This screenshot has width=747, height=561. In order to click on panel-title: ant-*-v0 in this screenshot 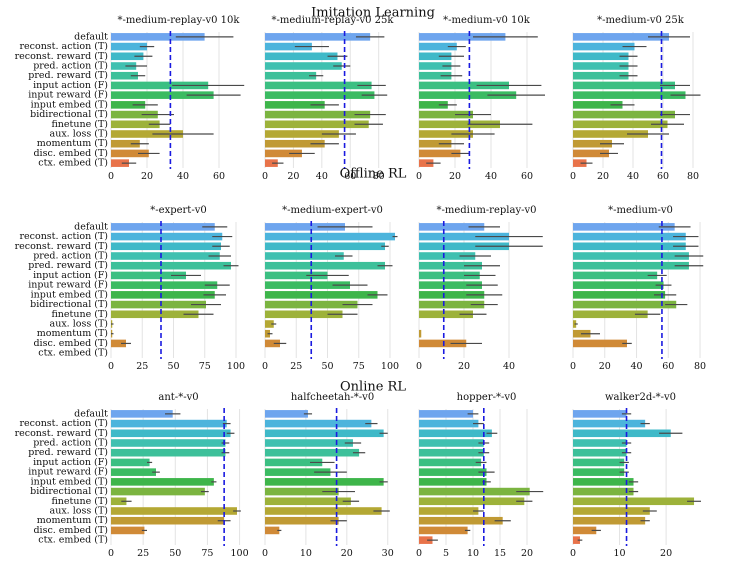, I will do `click(178, 397)`.